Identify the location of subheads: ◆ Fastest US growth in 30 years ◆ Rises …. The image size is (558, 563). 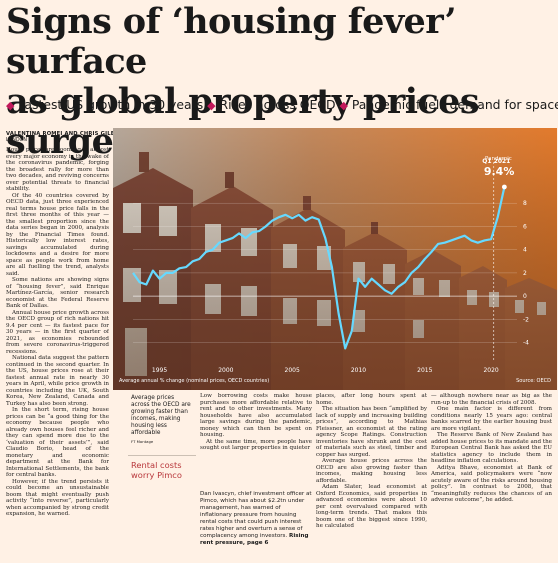
(282, 104).